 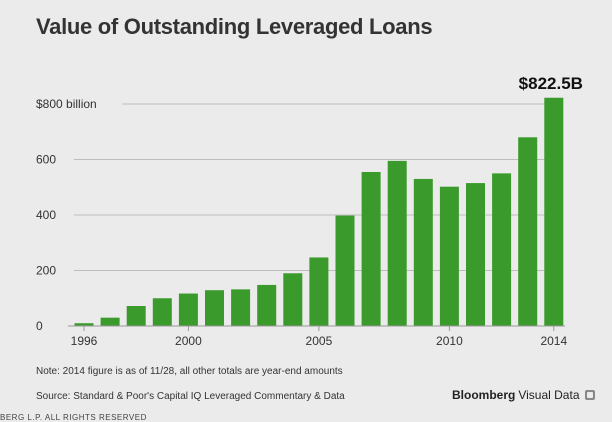 What do you see at coordinates (46, 160) in the screenshot?
I see `y-tick-label: 600` at bounding box center [46, 160].